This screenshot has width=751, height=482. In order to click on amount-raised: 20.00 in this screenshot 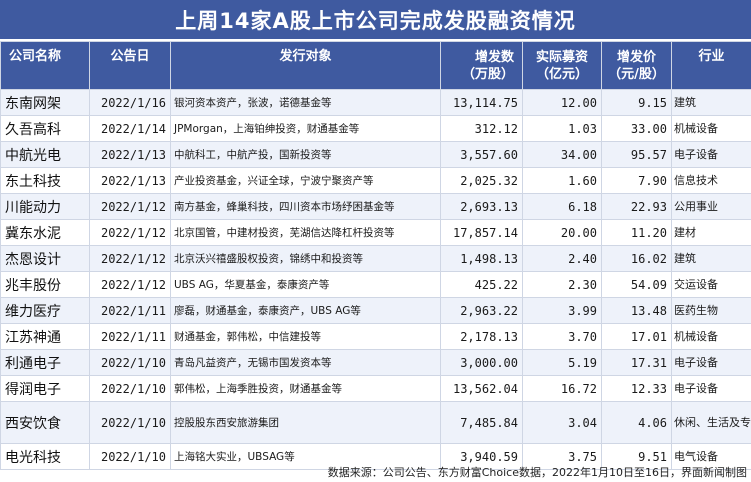, I will do `click(562, 232)`.